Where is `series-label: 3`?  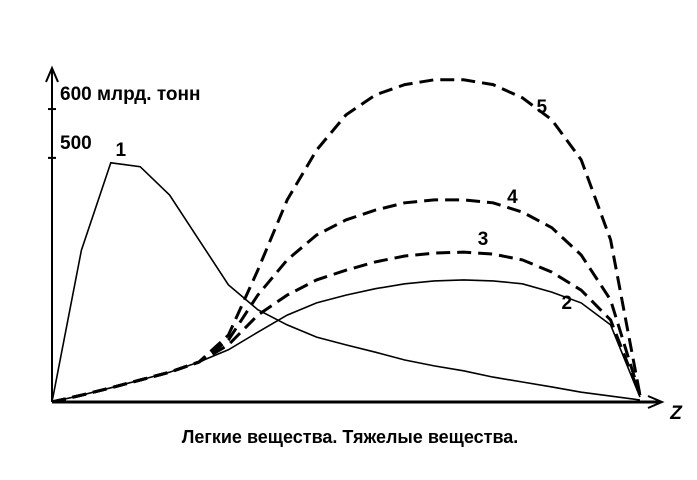 series-label: 3 is located at coordinates (483, 239).